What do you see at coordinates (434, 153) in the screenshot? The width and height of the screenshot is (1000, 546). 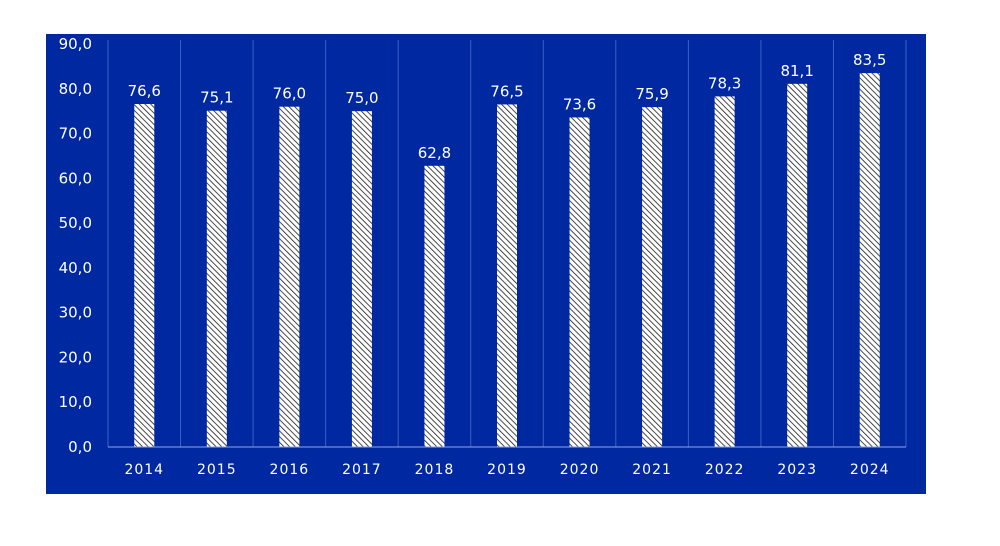 I see `data-label-2018: 62,8` at bounding box center [434, 153].